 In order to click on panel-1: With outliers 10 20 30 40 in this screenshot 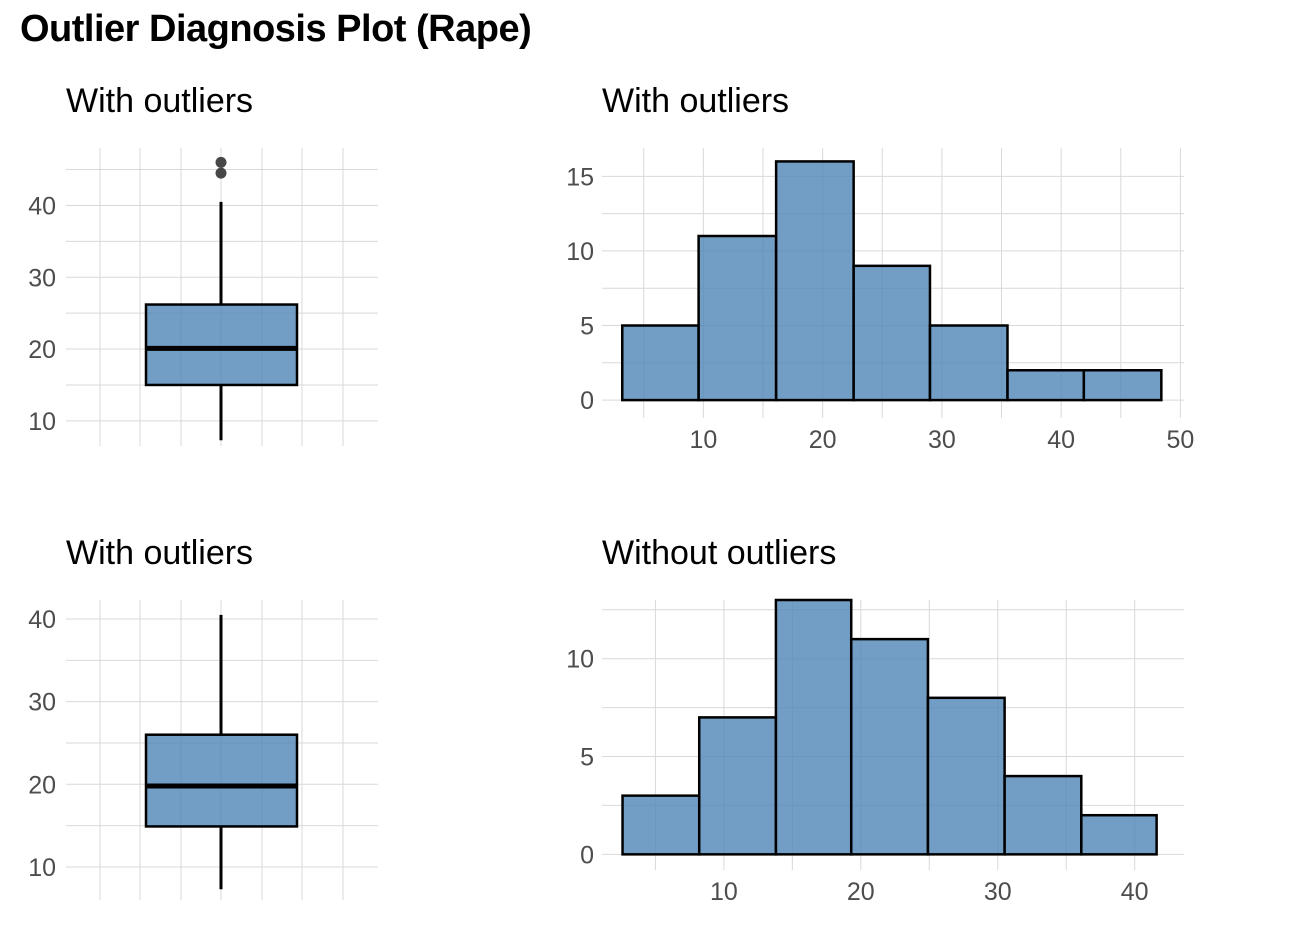, I will do `click(203, 264)`.